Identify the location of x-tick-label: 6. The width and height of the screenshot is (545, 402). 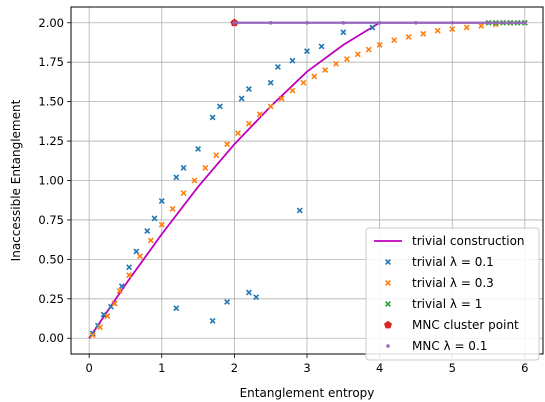
(524, 368).